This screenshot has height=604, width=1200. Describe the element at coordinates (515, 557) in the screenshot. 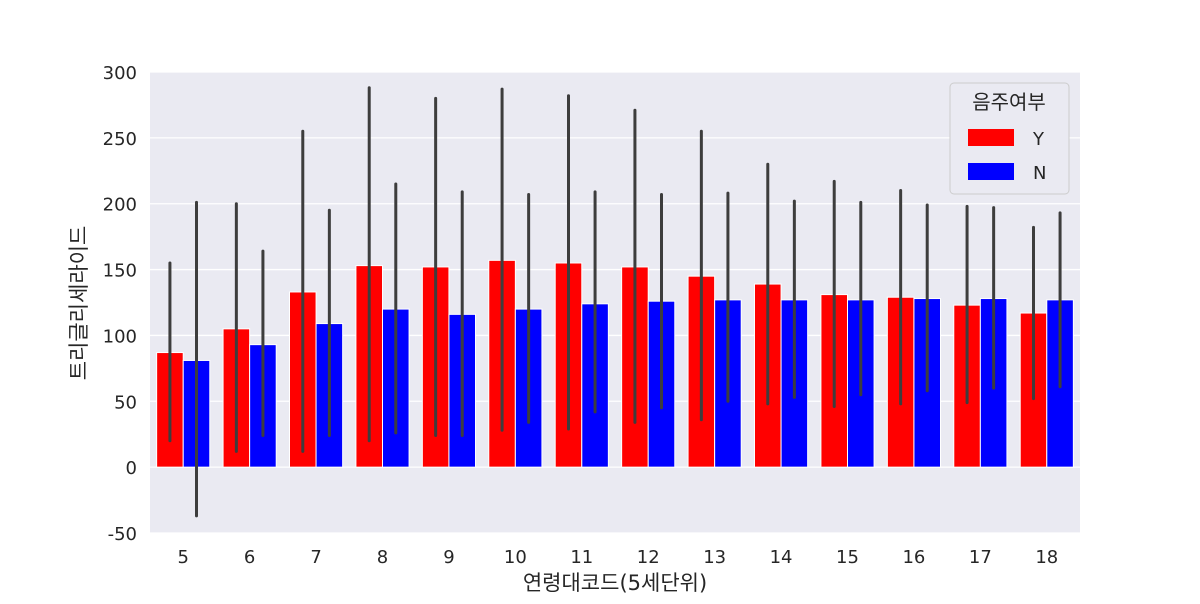

I see `x-tick-label: 10` at that location.